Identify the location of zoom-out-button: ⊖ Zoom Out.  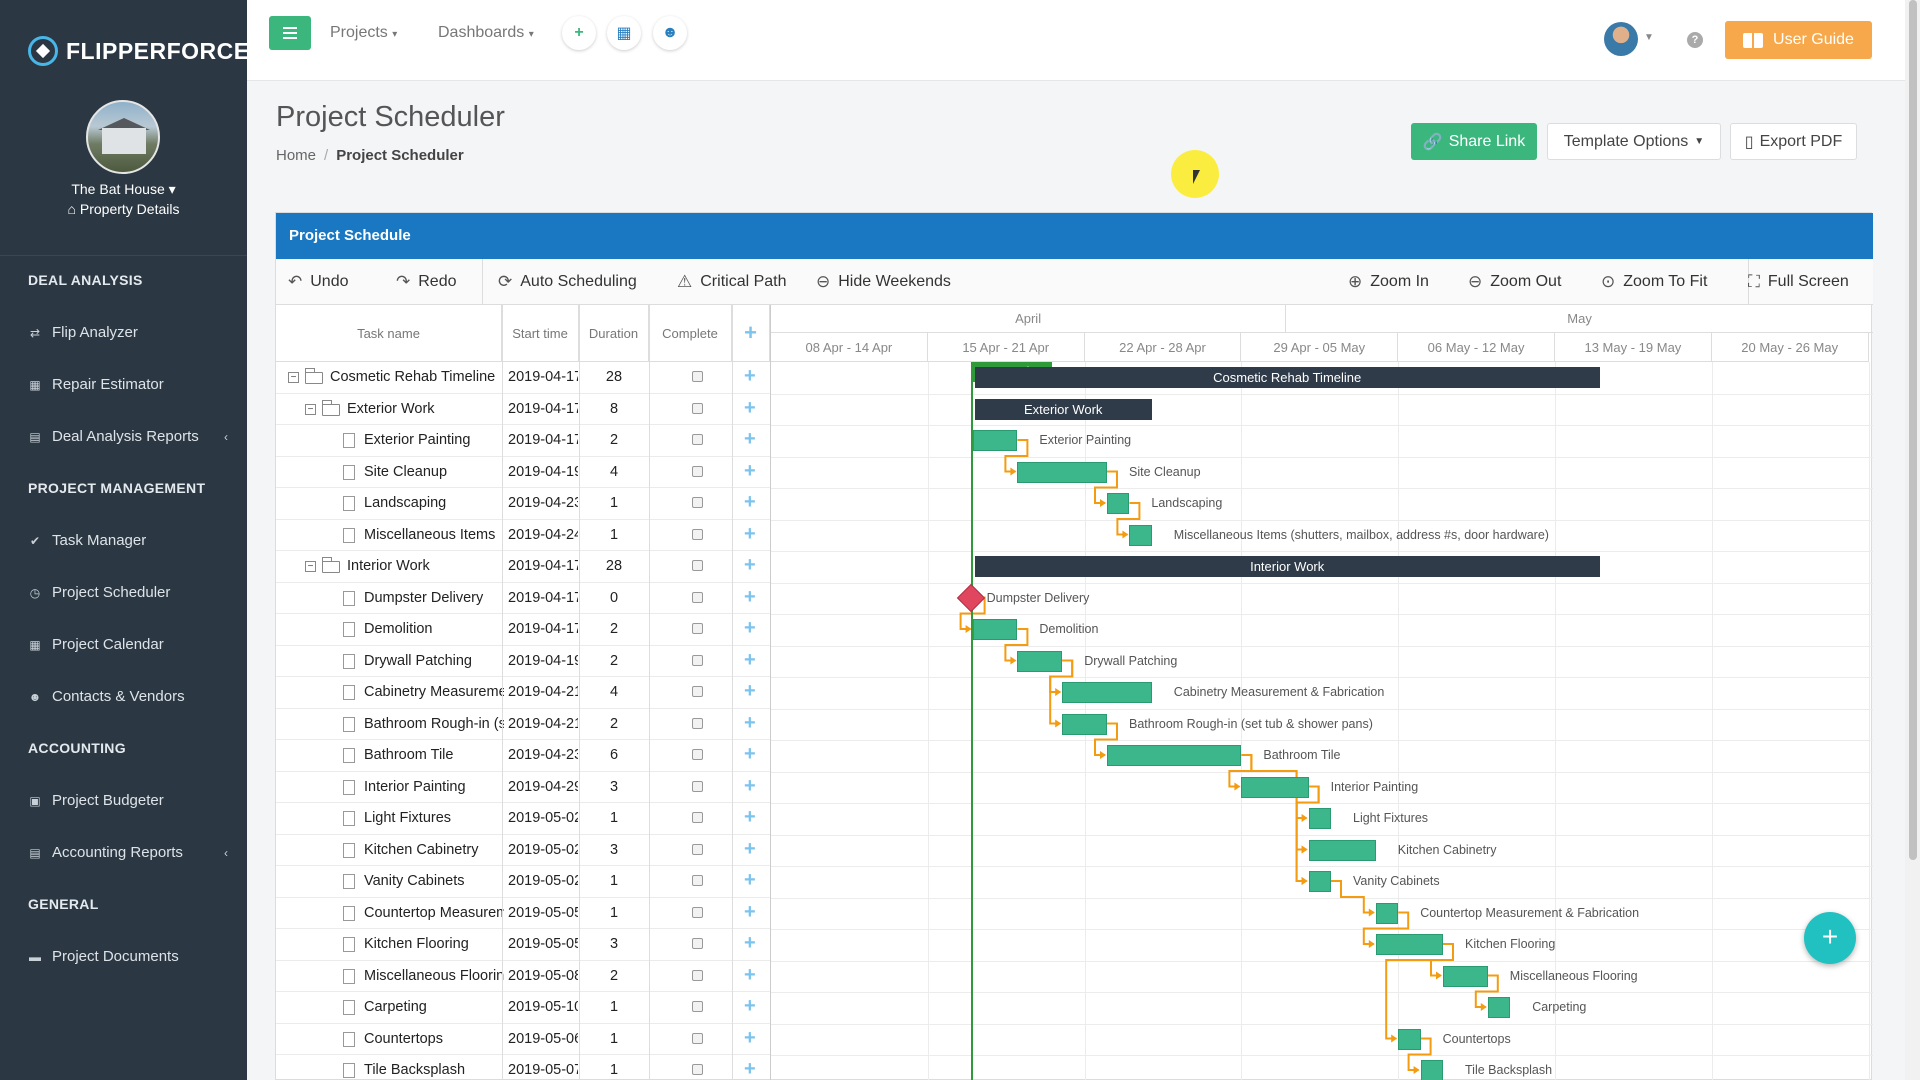
(1514, 282).